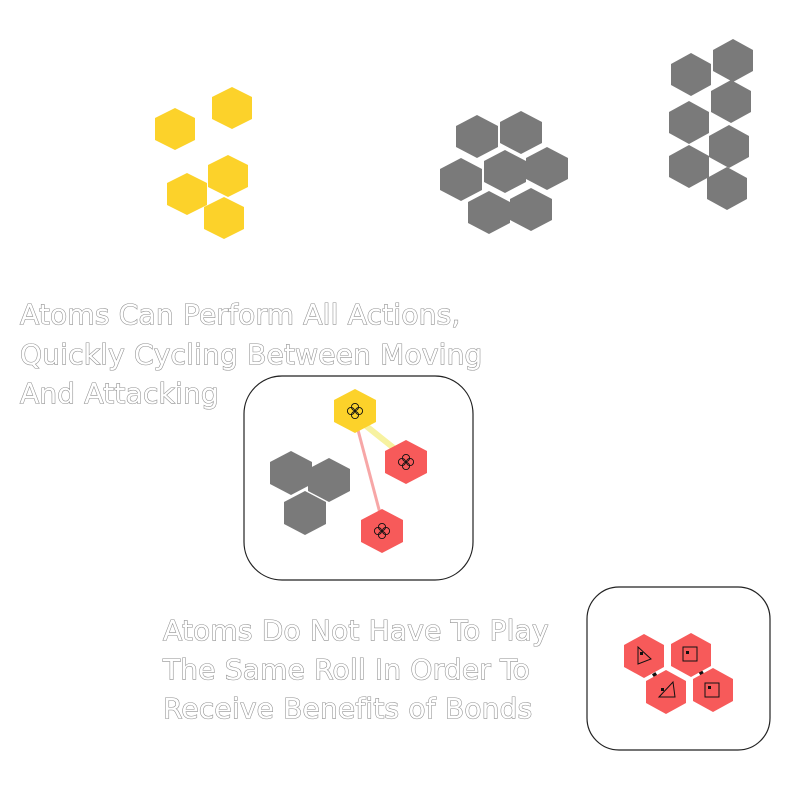  Describe the element at coordinates (369, 473) in the screenshot. I see `red-bond-link` at that location.